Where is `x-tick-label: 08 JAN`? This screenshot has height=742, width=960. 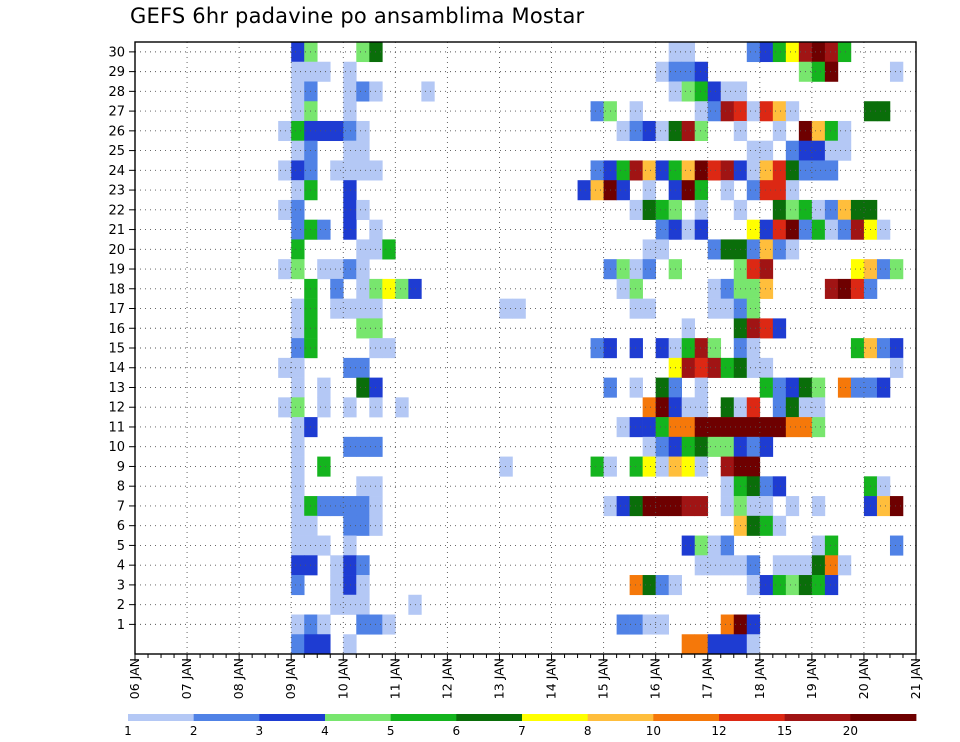
x-tick-label: 08 JAN is located at coordinates (238, 678).